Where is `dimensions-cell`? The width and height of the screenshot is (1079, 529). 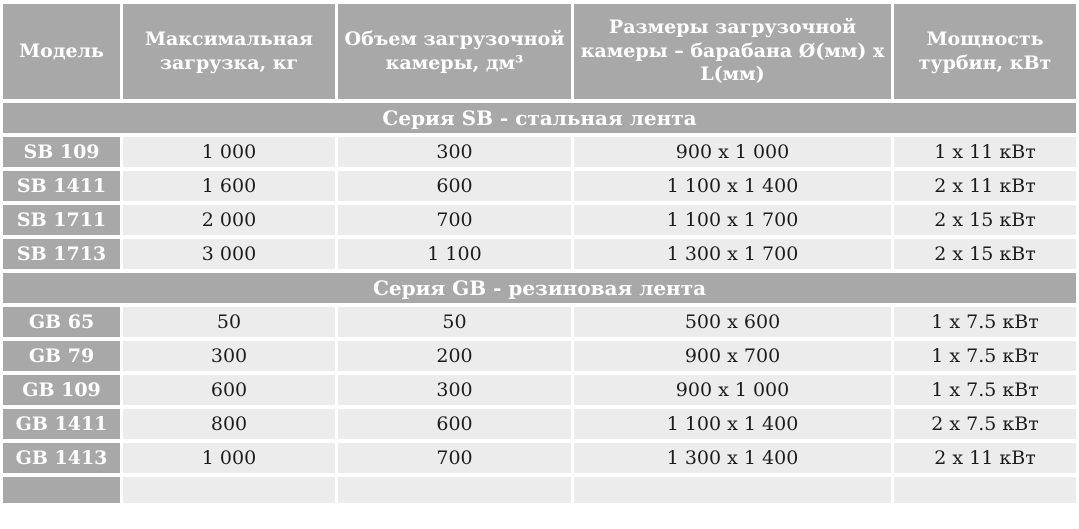 dimensions-cell is located at coordinates (732, 490).